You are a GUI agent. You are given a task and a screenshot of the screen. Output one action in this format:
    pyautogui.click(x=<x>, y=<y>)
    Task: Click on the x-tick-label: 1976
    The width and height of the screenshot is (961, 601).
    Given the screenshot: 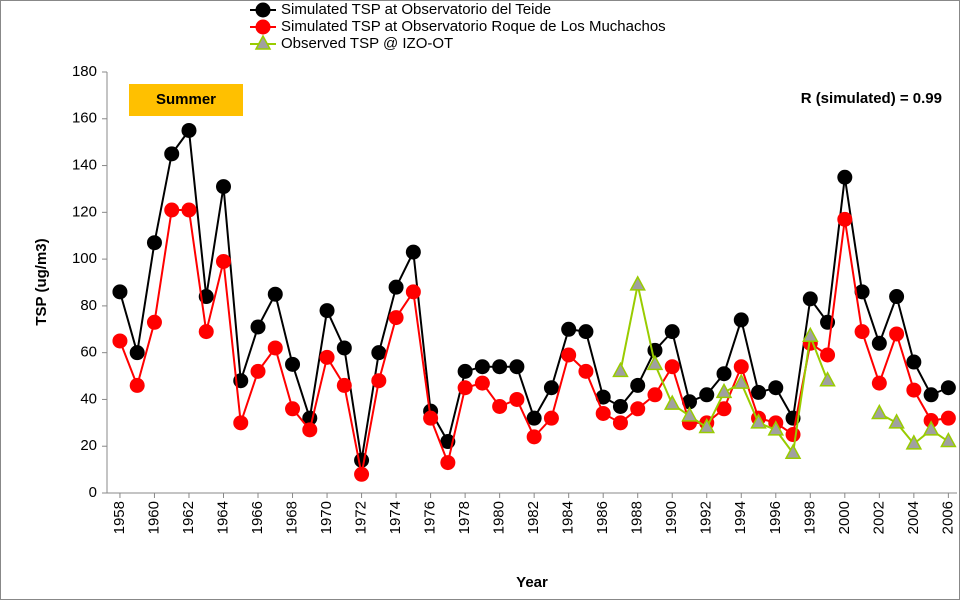 What is the action you would take?
    pyautogui.click(x=430, y=517)
    